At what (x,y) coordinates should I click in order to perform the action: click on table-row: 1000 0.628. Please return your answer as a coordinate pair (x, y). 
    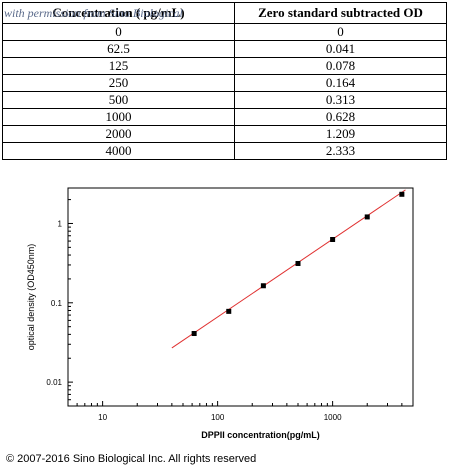
    Looking at the image, I should click on (224, 117).